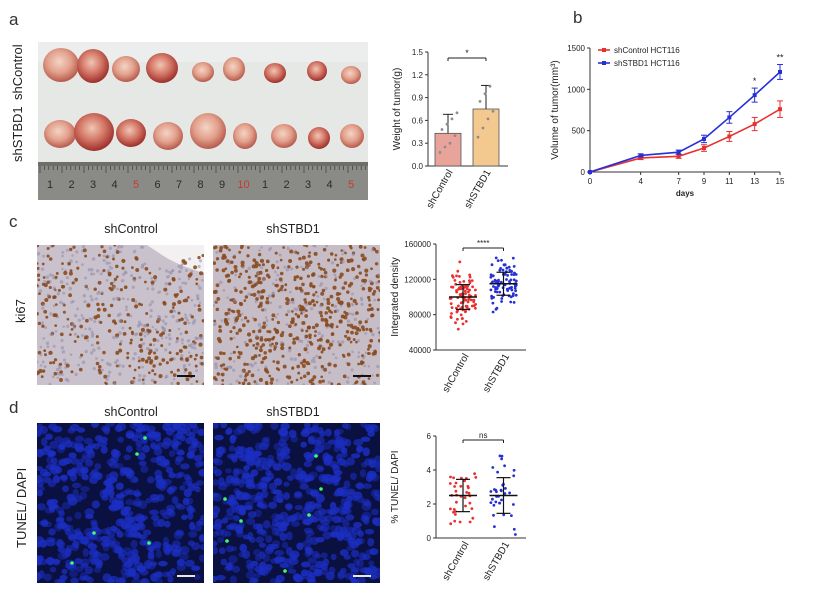 The height and width of the screenshot is (609, 815). Describe the element at coordinates (647, 63) in the screenshot. I see `legend-label: shSTBD1 HCT116` at that location.